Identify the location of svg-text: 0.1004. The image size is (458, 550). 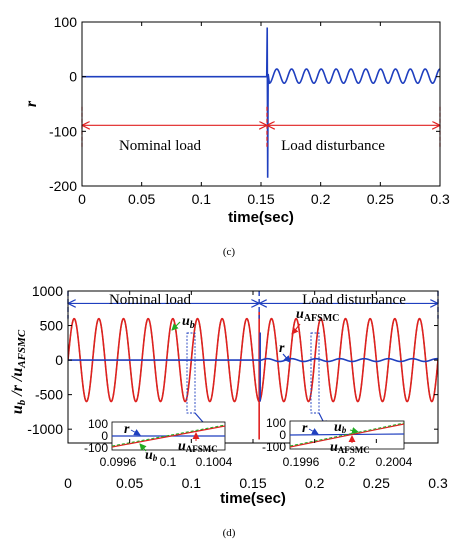
(214, 462).